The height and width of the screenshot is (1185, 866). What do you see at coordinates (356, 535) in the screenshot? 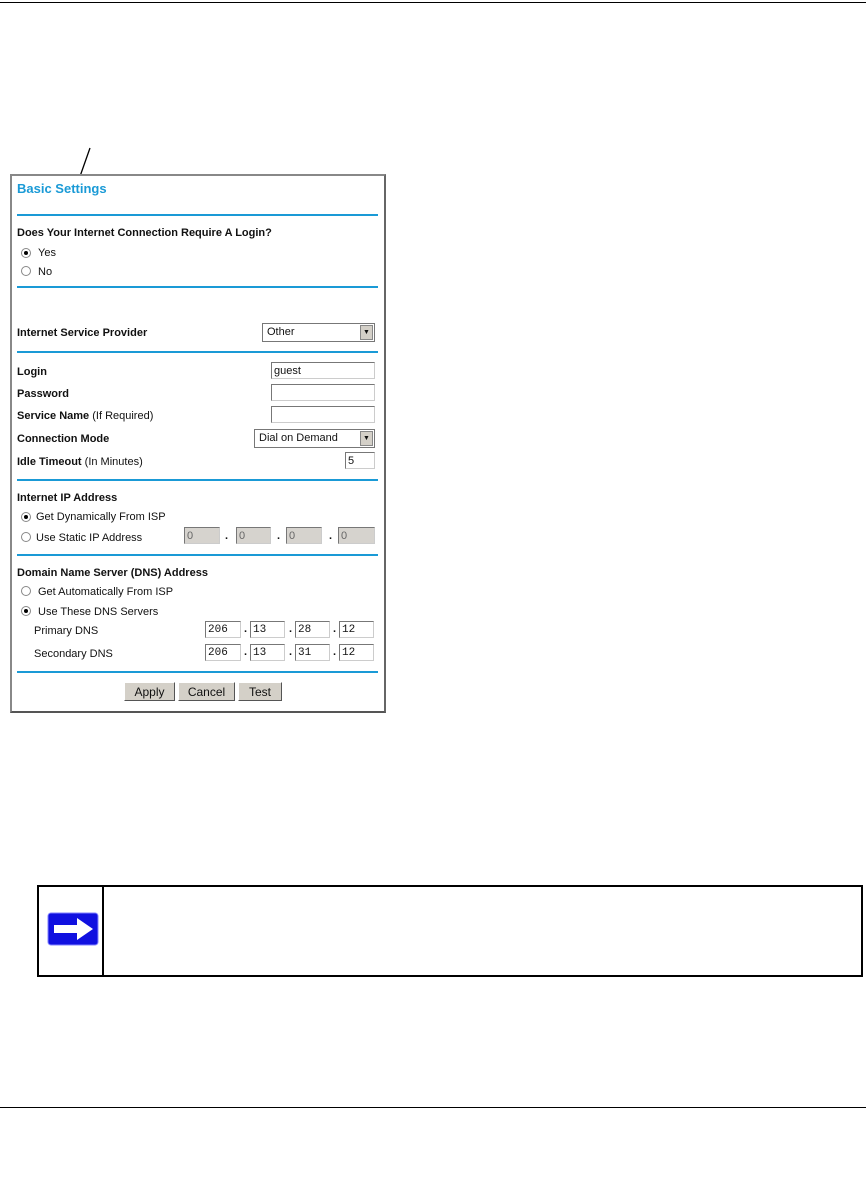
I see `static-ip-octet-4: 0` at bounding box center [356, 535].